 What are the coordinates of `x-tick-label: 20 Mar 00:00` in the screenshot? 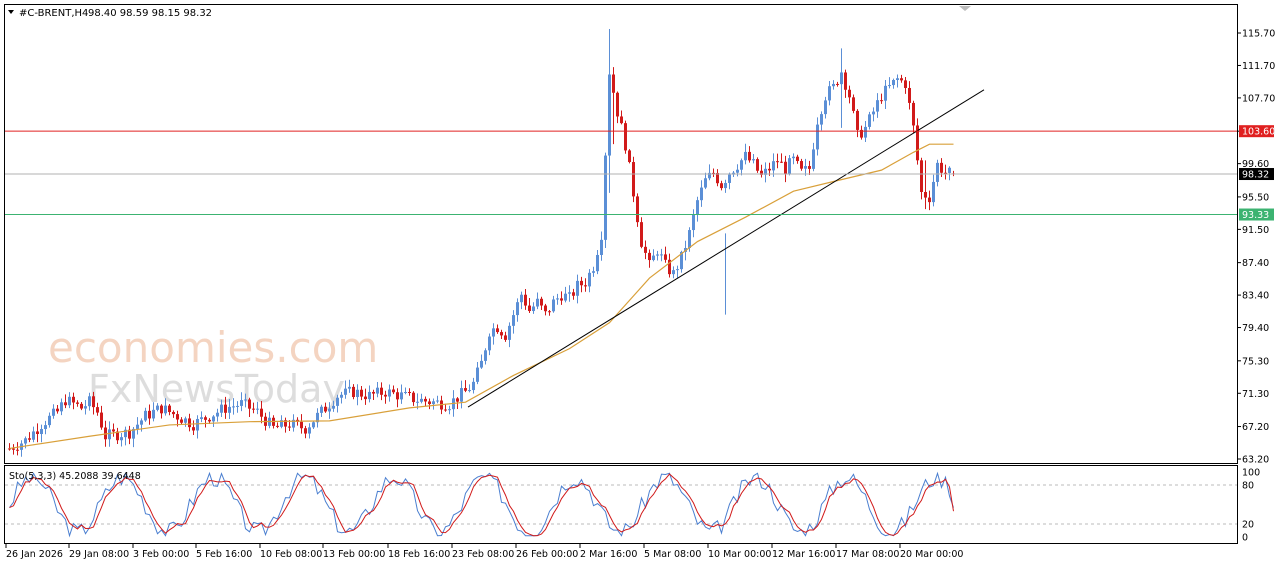 It's located at (931, 554).